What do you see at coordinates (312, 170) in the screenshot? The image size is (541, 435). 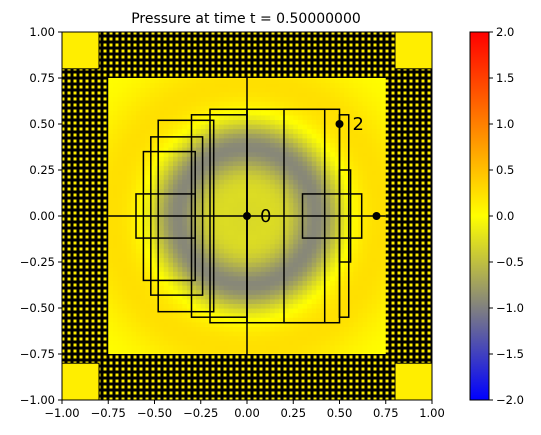 I see `markers: 02` at bounding box center [312, 170].